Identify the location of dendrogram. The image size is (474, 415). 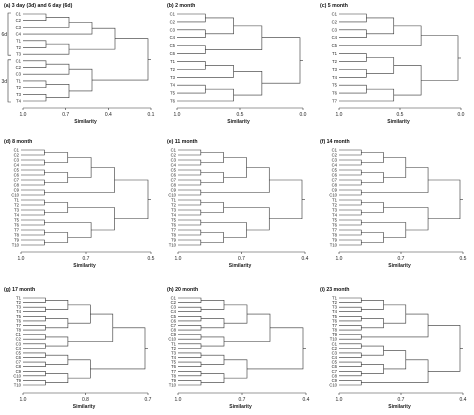
(240, 57).